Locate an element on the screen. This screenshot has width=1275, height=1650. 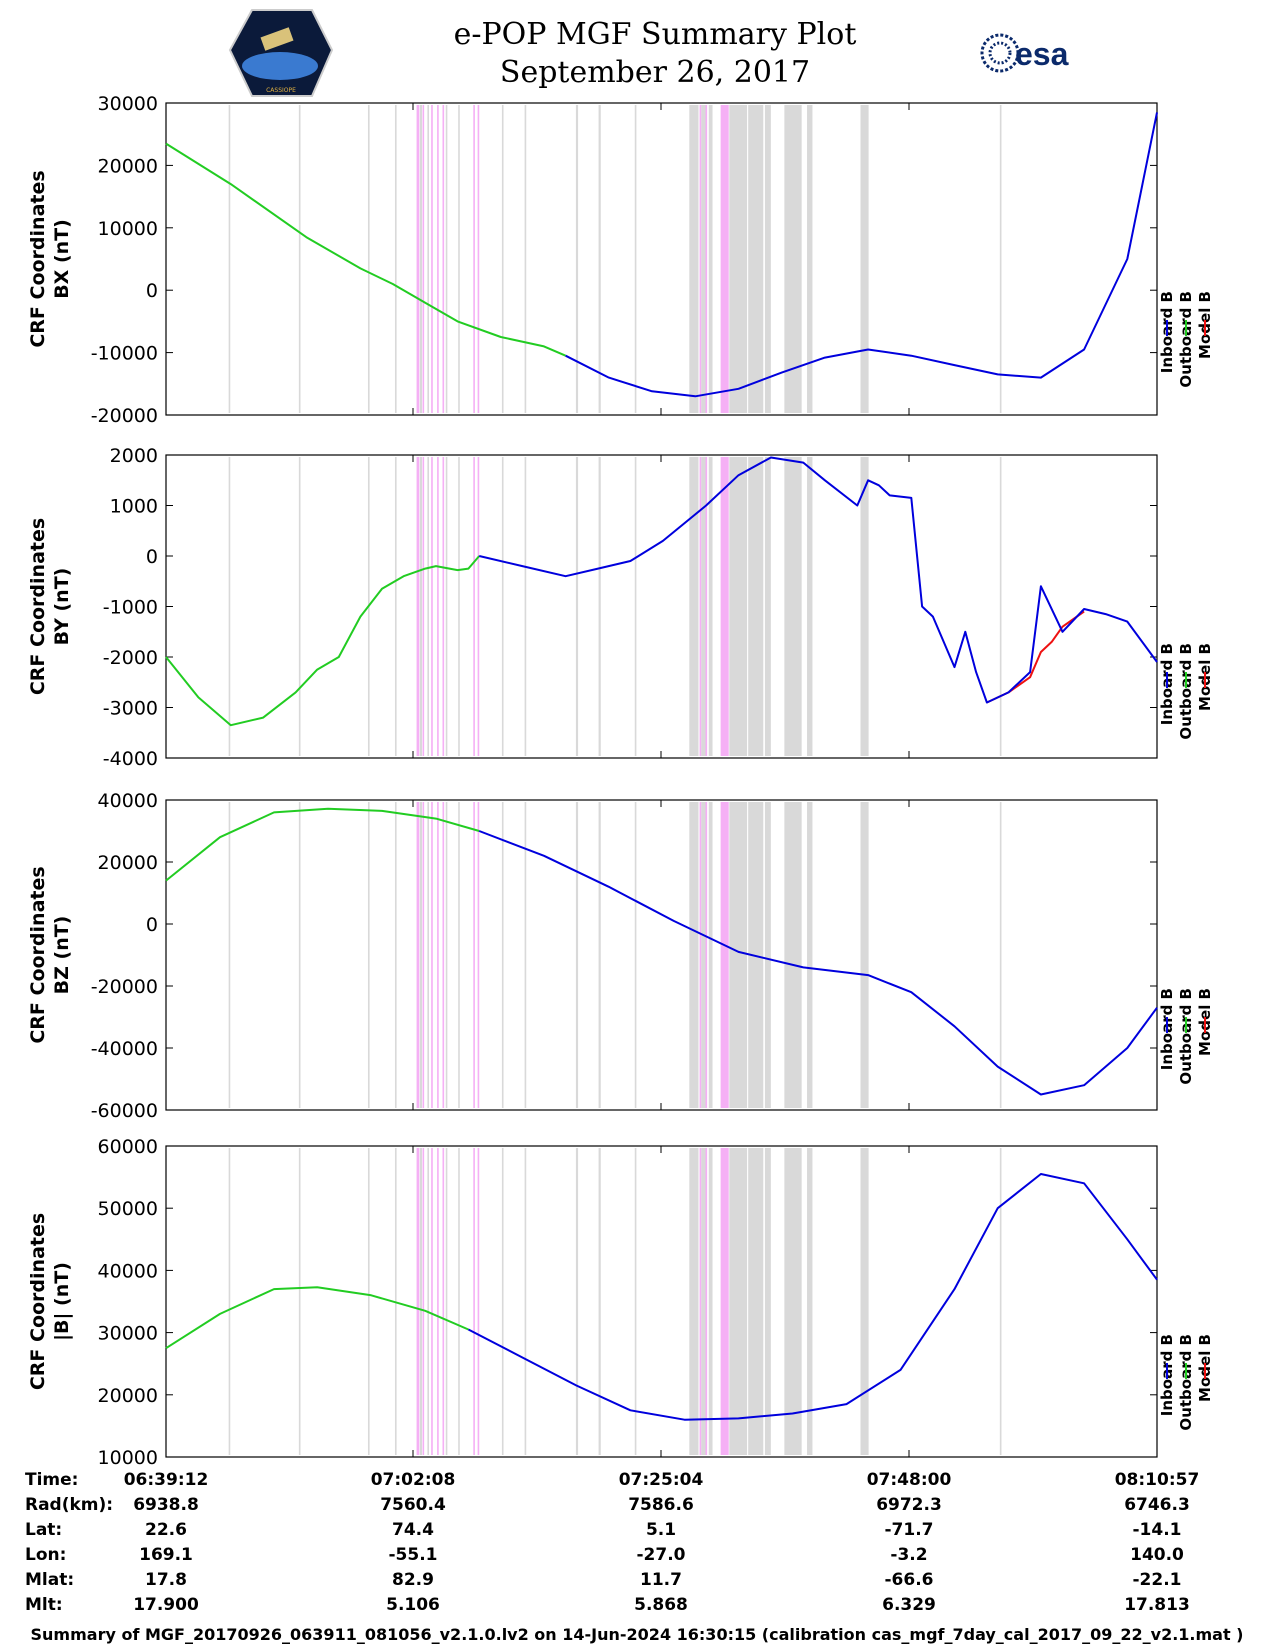
info-row-value: 82.9 is located at coordinates (413, 1580).